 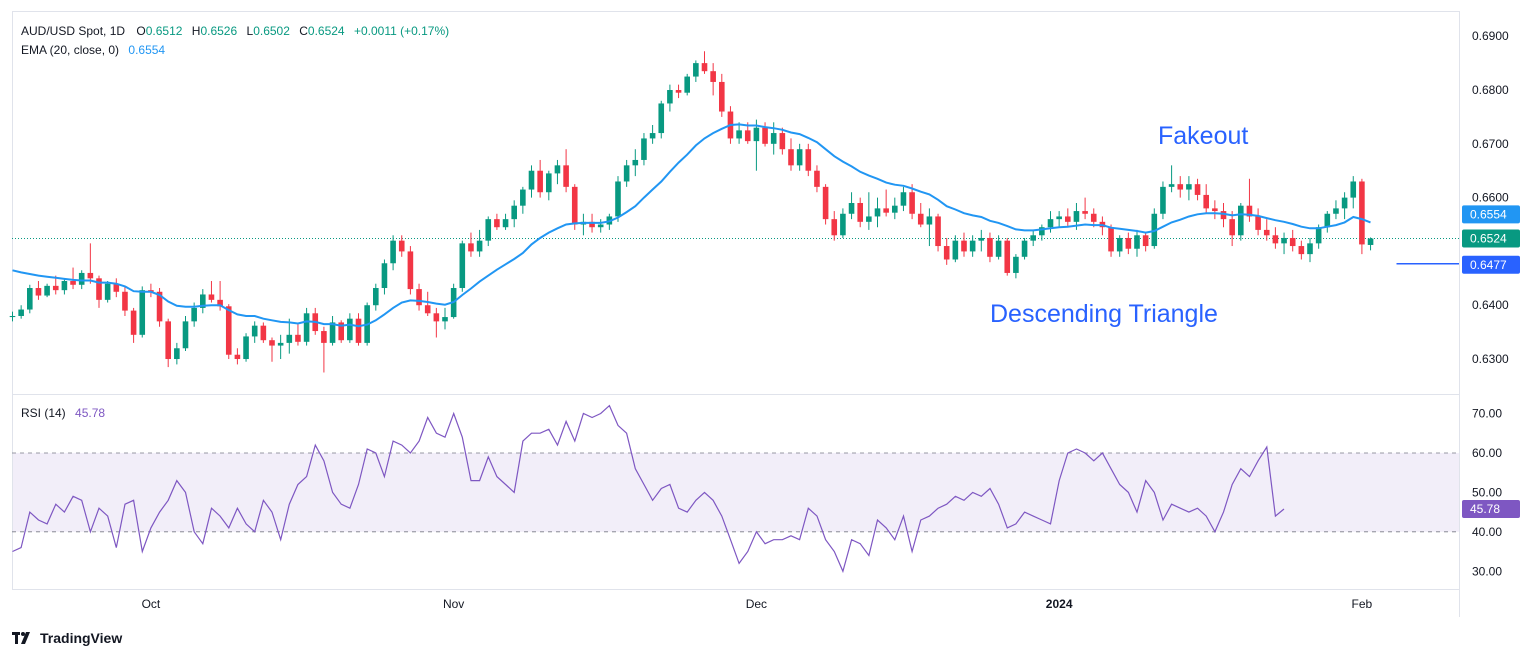 What do you see at coordinates (164, 31) in the screenshot?
I see `open-value: 0.6512` at bounding box center [164, 31].